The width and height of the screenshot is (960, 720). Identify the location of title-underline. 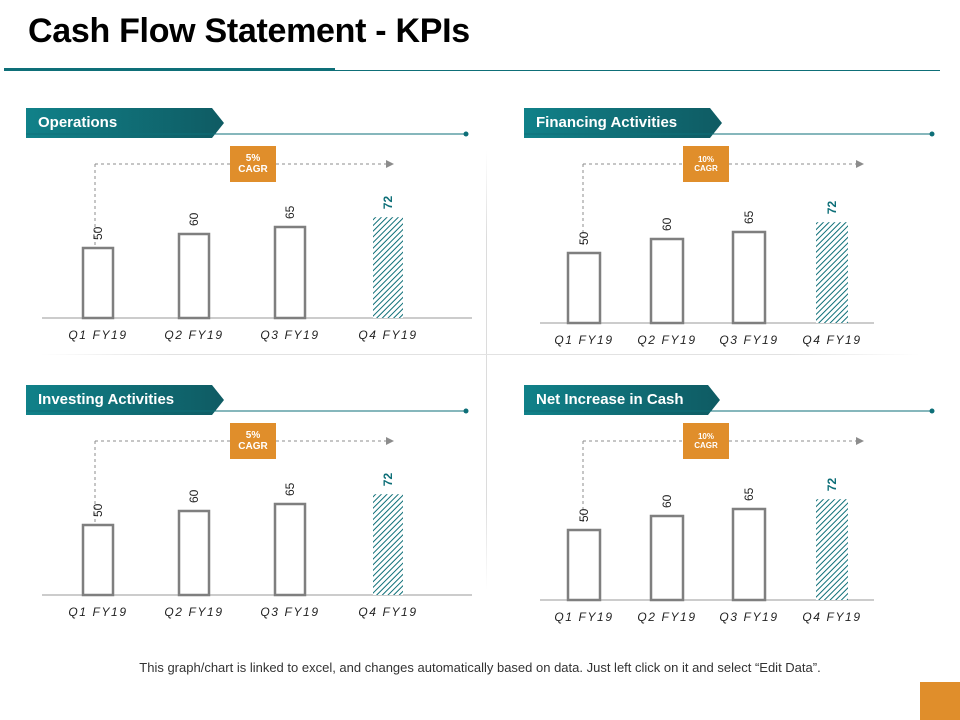
(637, 70).